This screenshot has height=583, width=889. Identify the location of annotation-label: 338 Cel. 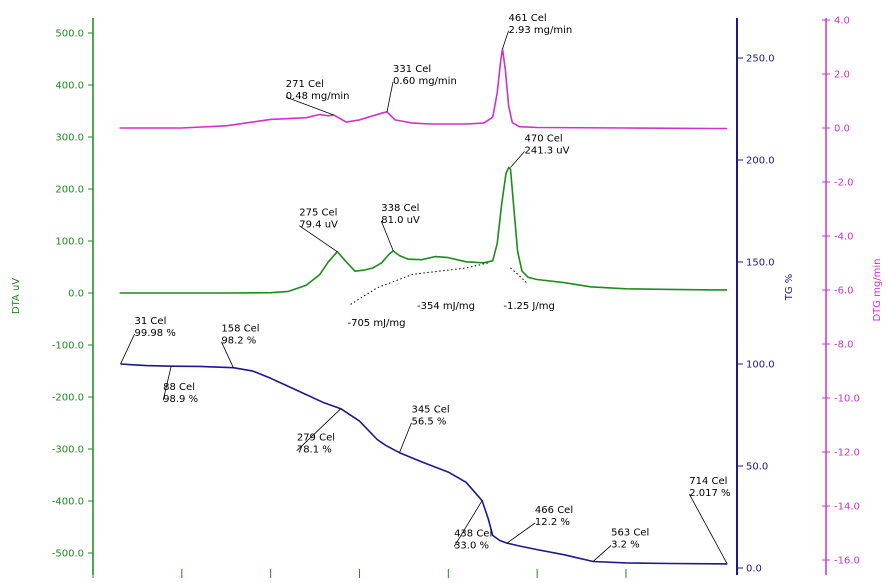
(400, 208).